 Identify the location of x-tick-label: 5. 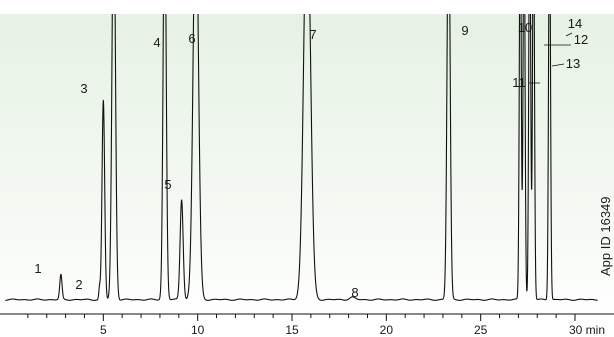
(103, 330).